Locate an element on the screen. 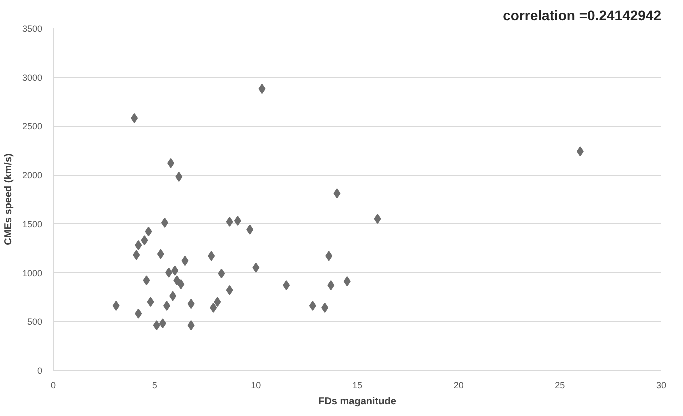  y-tick-label: 2500 is located at coordinates (32, 127).